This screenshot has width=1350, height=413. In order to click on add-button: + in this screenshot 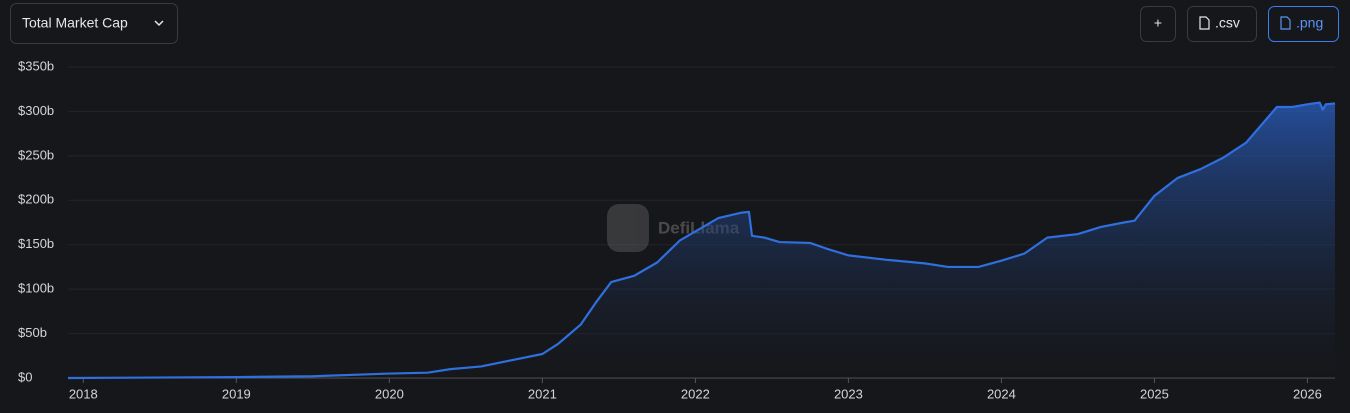, I will do `click(1158, 24)`.